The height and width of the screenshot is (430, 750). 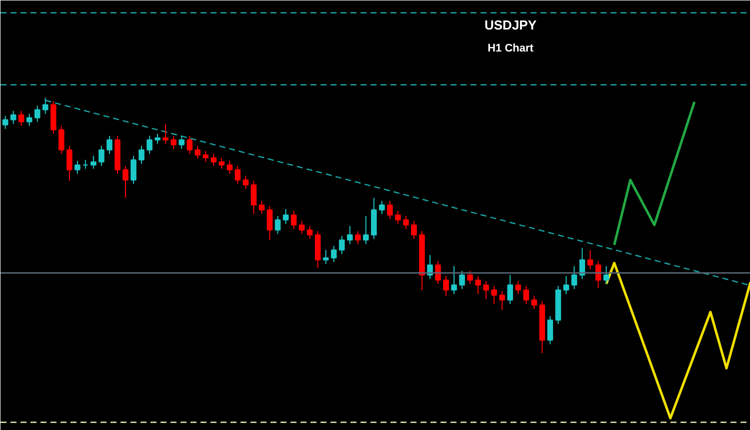 I want to click on chart-title: USDJPY, so click(x=510, y=25).